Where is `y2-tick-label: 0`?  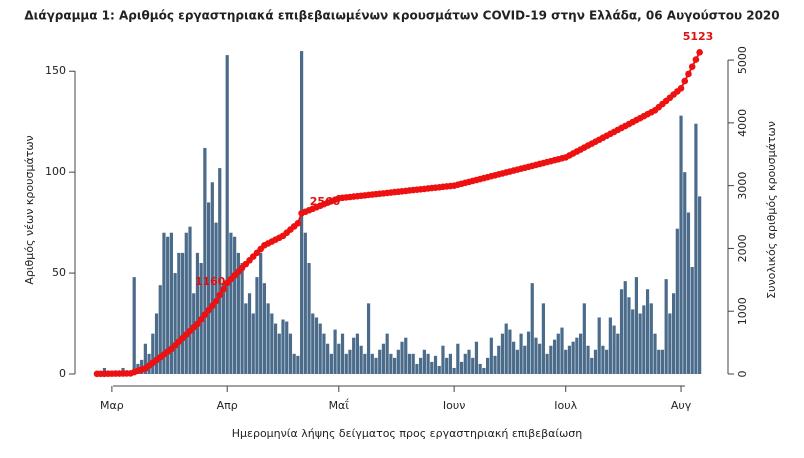
y2-tick-label: 0 is located at coordinates (742, 374).